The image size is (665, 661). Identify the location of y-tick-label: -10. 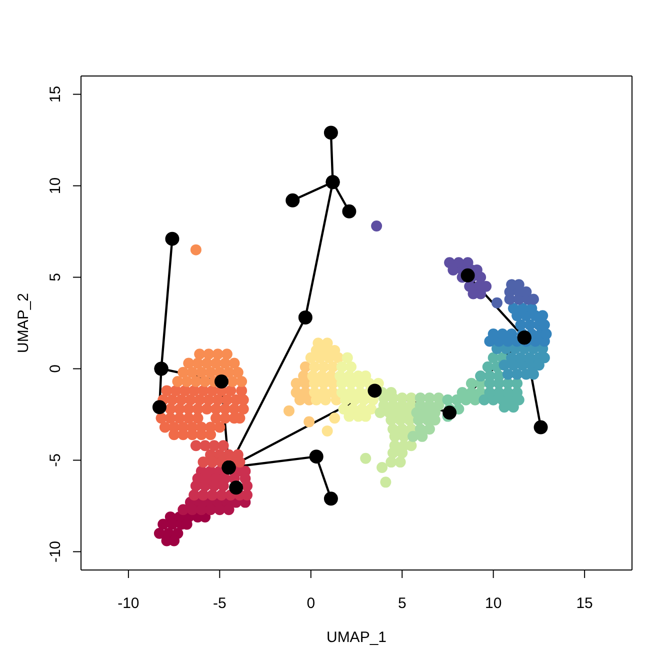
(55, 551).